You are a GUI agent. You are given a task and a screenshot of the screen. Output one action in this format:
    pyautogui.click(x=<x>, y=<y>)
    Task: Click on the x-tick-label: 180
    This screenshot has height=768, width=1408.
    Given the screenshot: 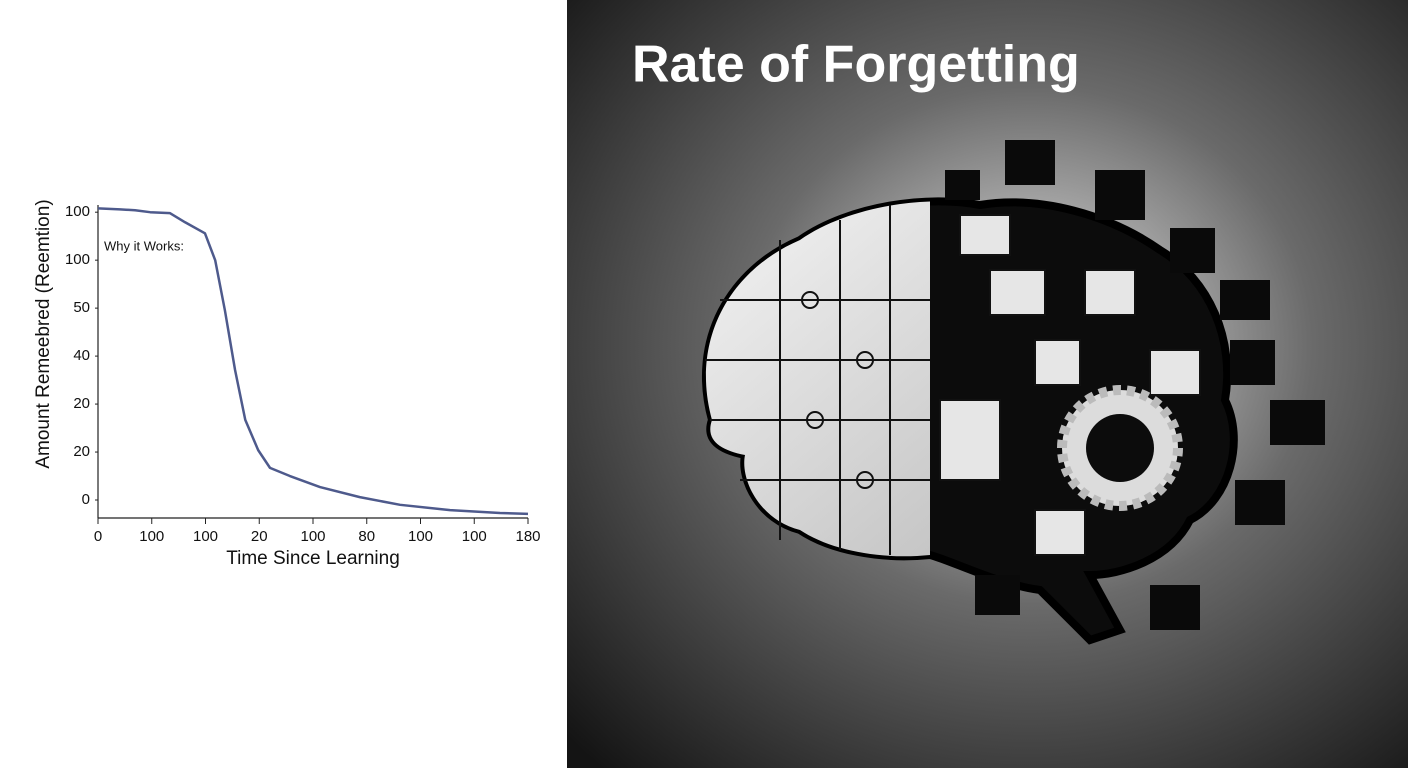 What is the action you would take?
    pyautogui.click(x=527, y=536)
    